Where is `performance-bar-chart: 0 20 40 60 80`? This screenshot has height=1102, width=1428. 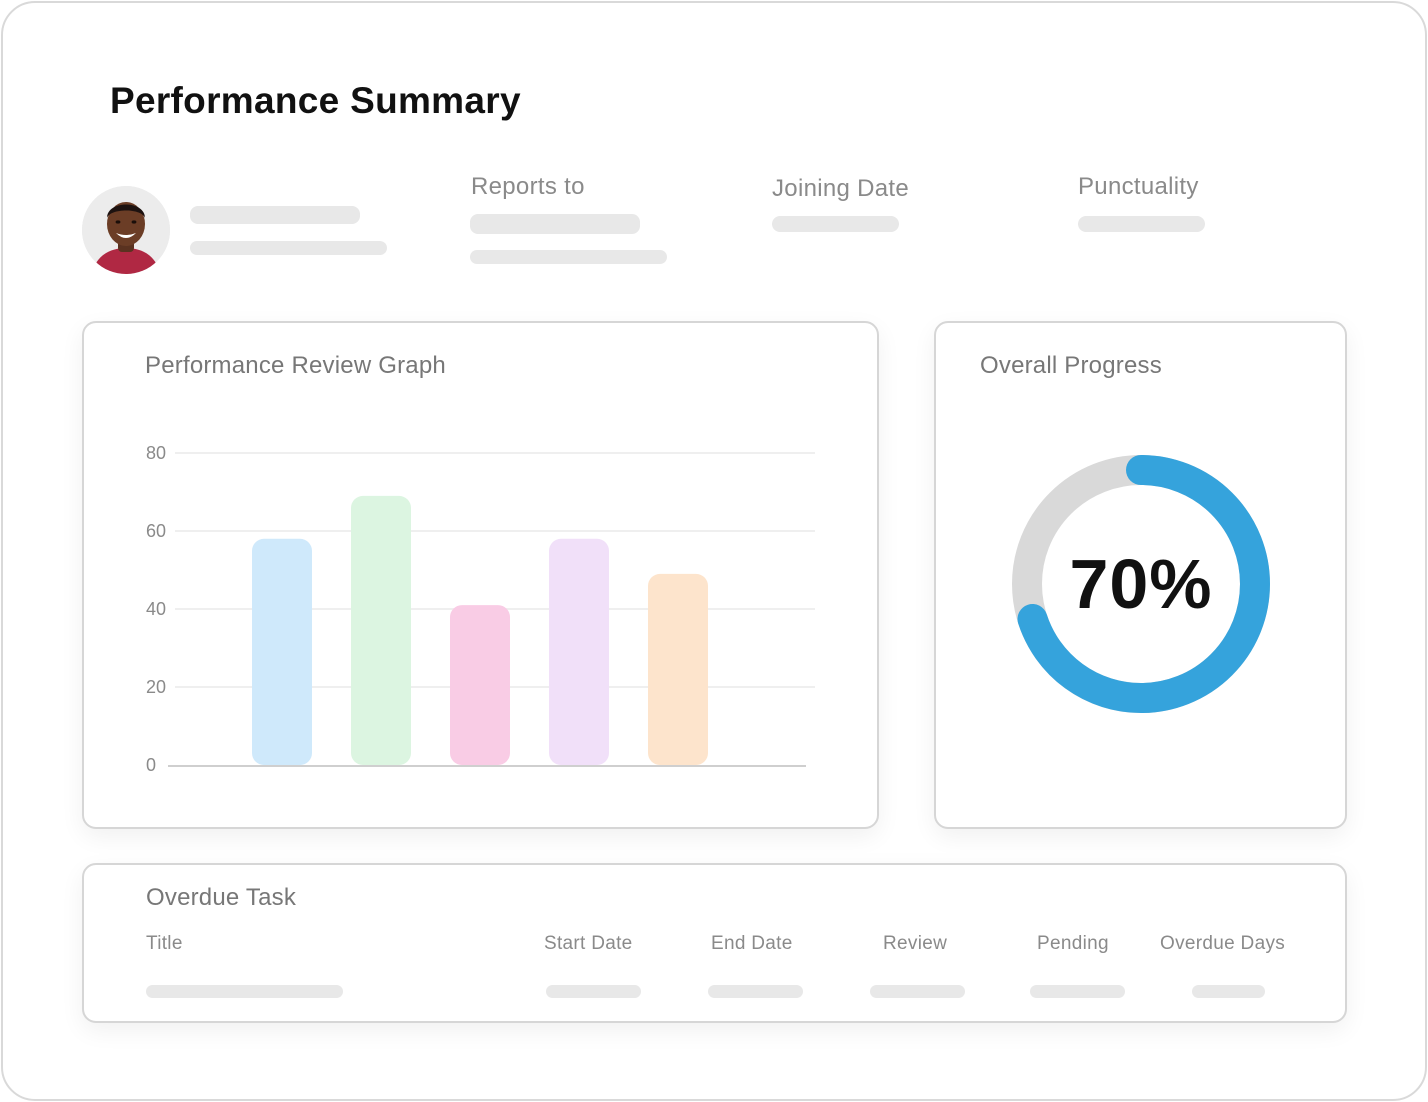 performance-bar-chart: 0 20 40 60 80 is located at coordinates (480, 609).